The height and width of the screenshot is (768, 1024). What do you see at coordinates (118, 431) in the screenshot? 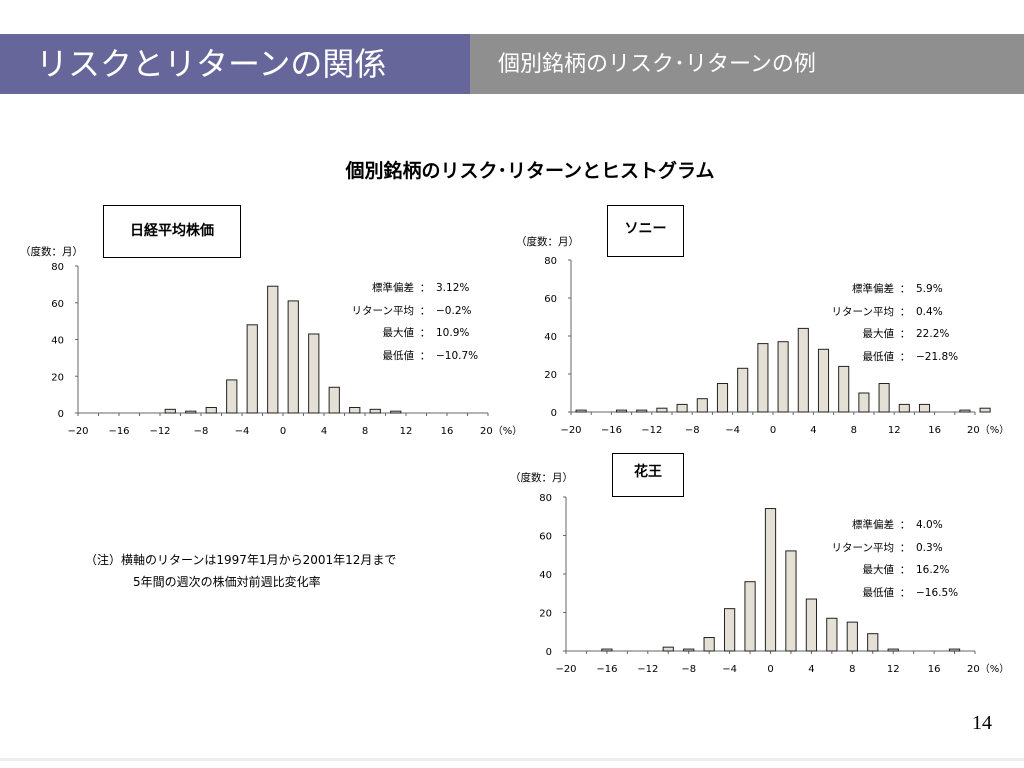
I see `nikkei-x-tick-label: −16` at bounding box center [118, 431].